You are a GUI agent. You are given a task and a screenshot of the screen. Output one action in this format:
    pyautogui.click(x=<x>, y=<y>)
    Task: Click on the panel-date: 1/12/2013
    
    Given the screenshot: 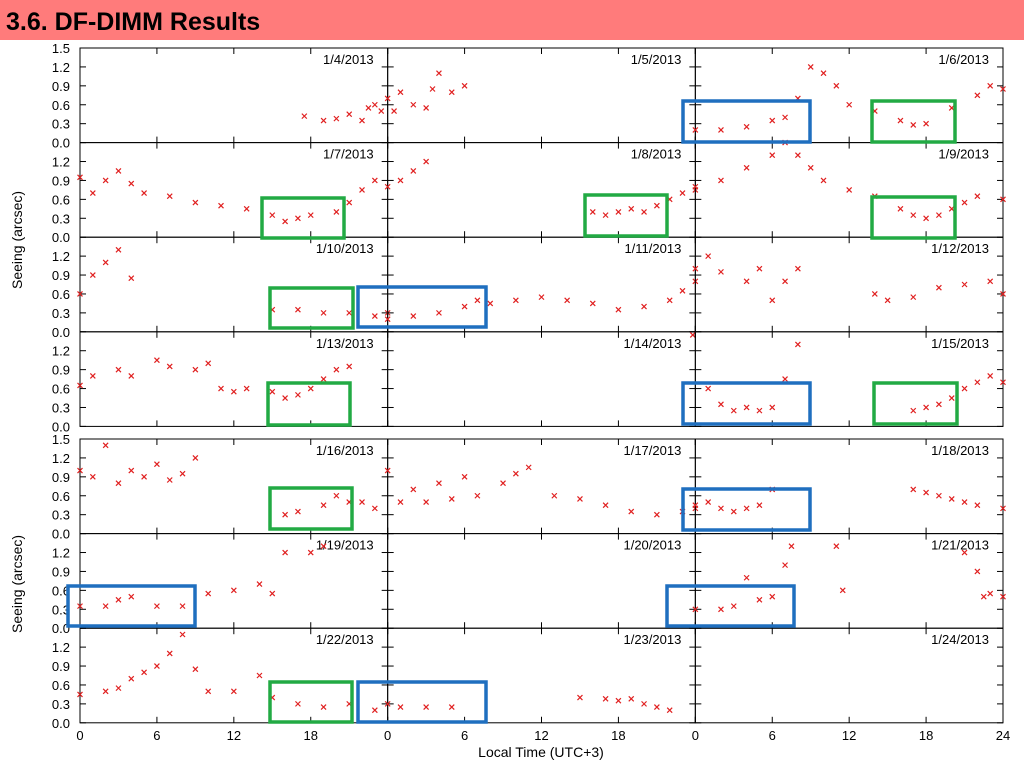 What is the action you would take?
    pyautogui.click(x=960, y=248)
    